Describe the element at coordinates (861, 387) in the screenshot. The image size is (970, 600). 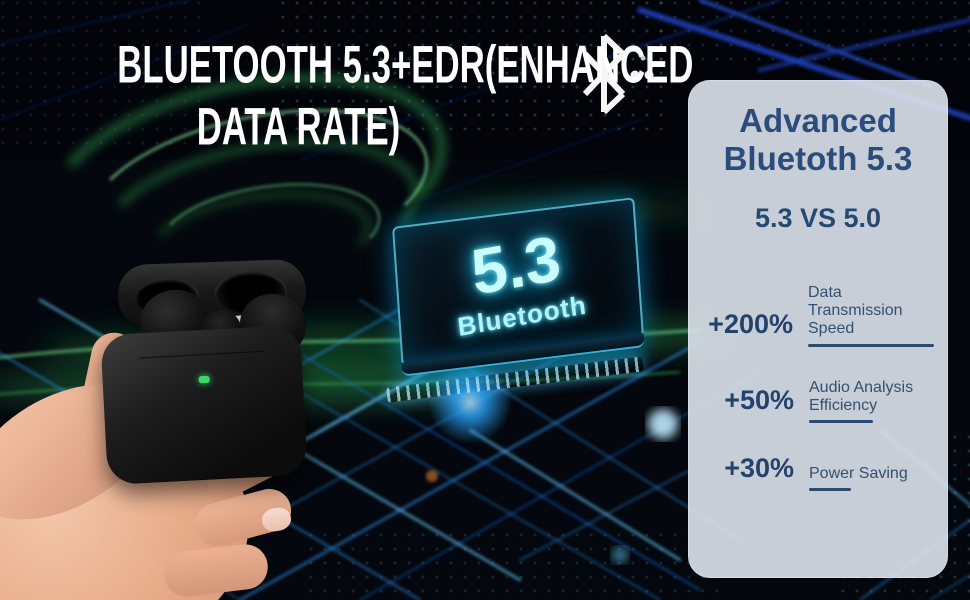
I see `stat-label-line: Audio Analysis` at that location.